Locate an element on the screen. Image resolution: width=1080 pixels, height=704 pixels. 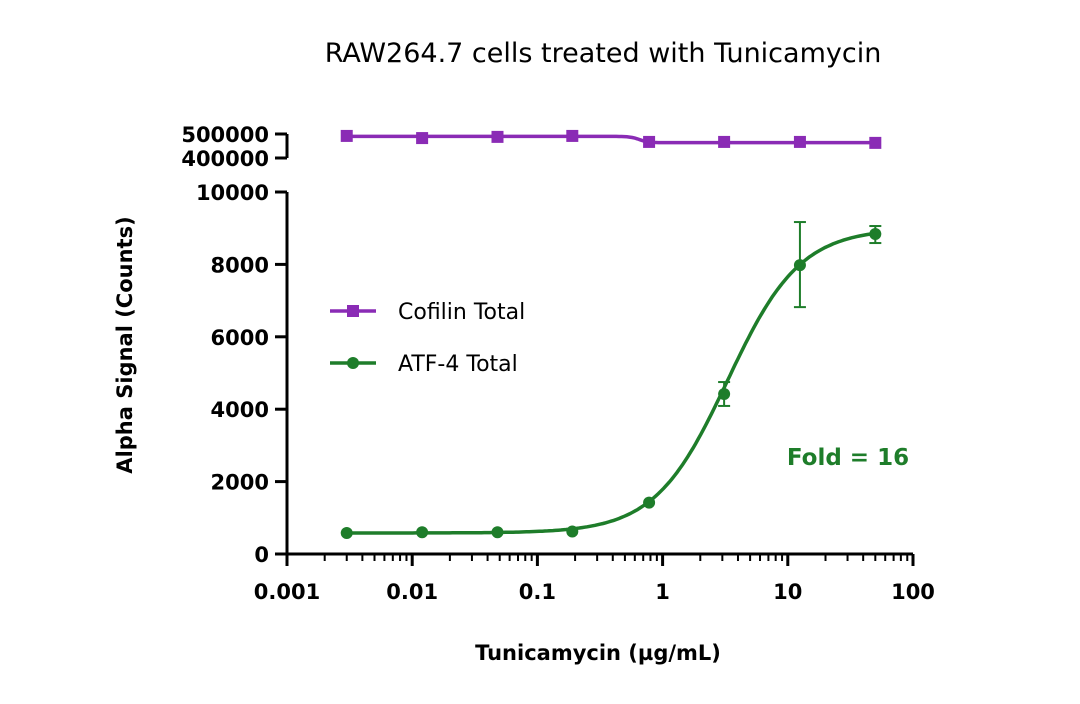
x-tick-label: 0.001 is located at coordinates (287, 592).